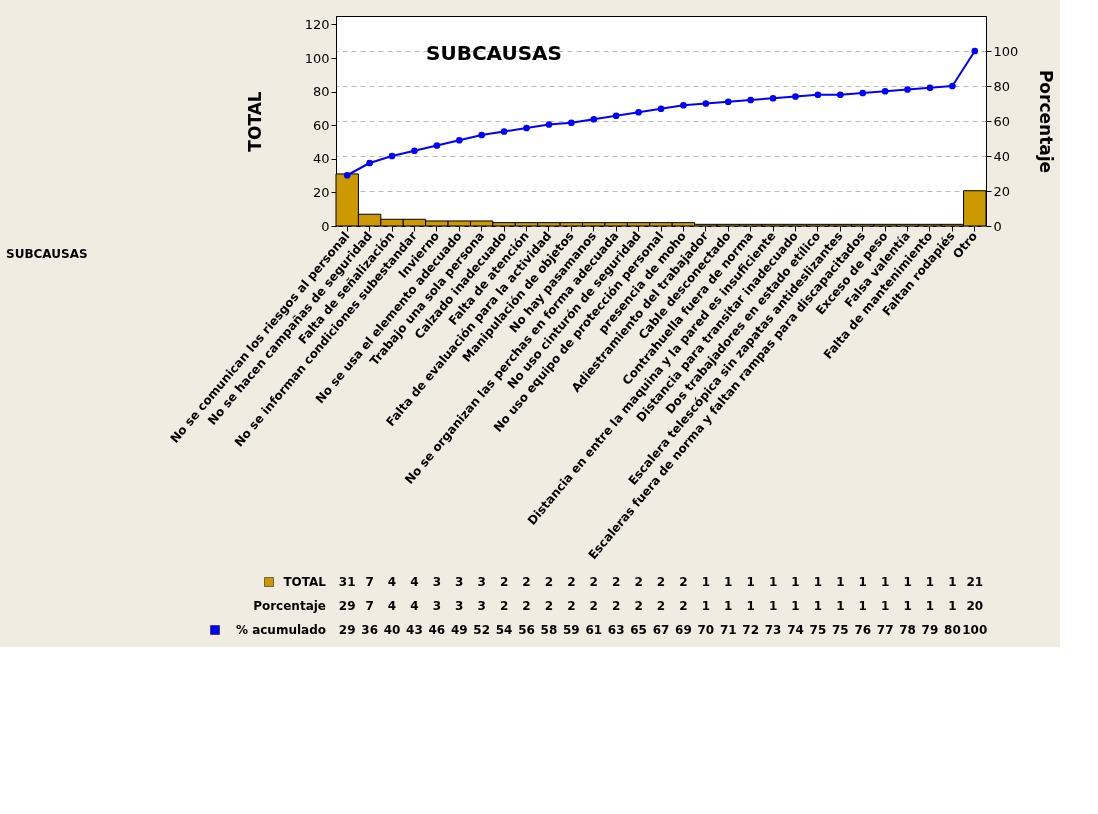 The image size is (1098, 814). Describe the element at coordinates (728, 630) in the screenshot. I see `data-label: 71` at that location.